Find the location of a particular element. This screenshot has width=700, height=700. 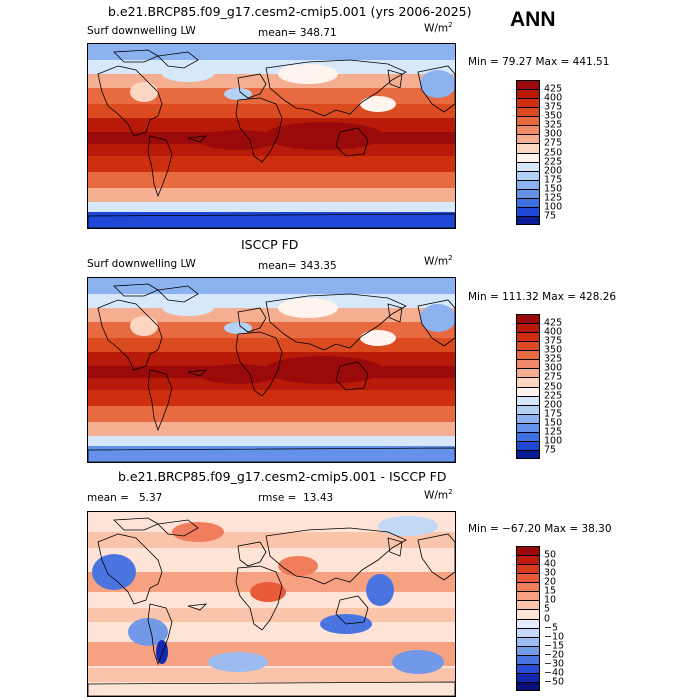

colorbar-tick-label: −40 is located at coordinates (554, 673).